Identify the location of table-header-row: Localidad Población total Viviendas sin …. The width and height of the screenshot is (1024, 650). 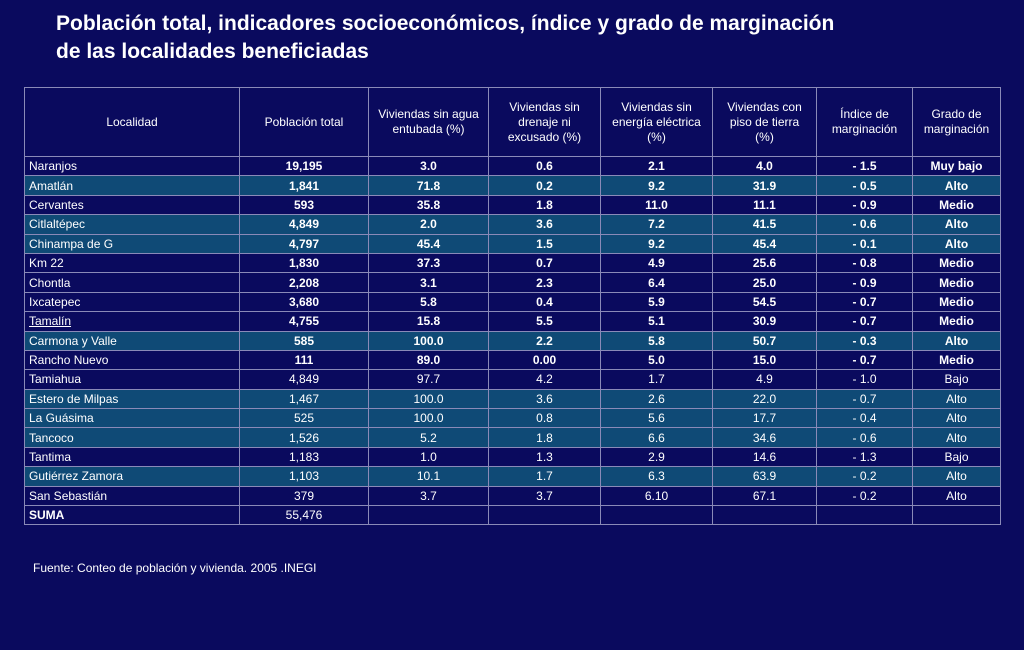
(512, 122).